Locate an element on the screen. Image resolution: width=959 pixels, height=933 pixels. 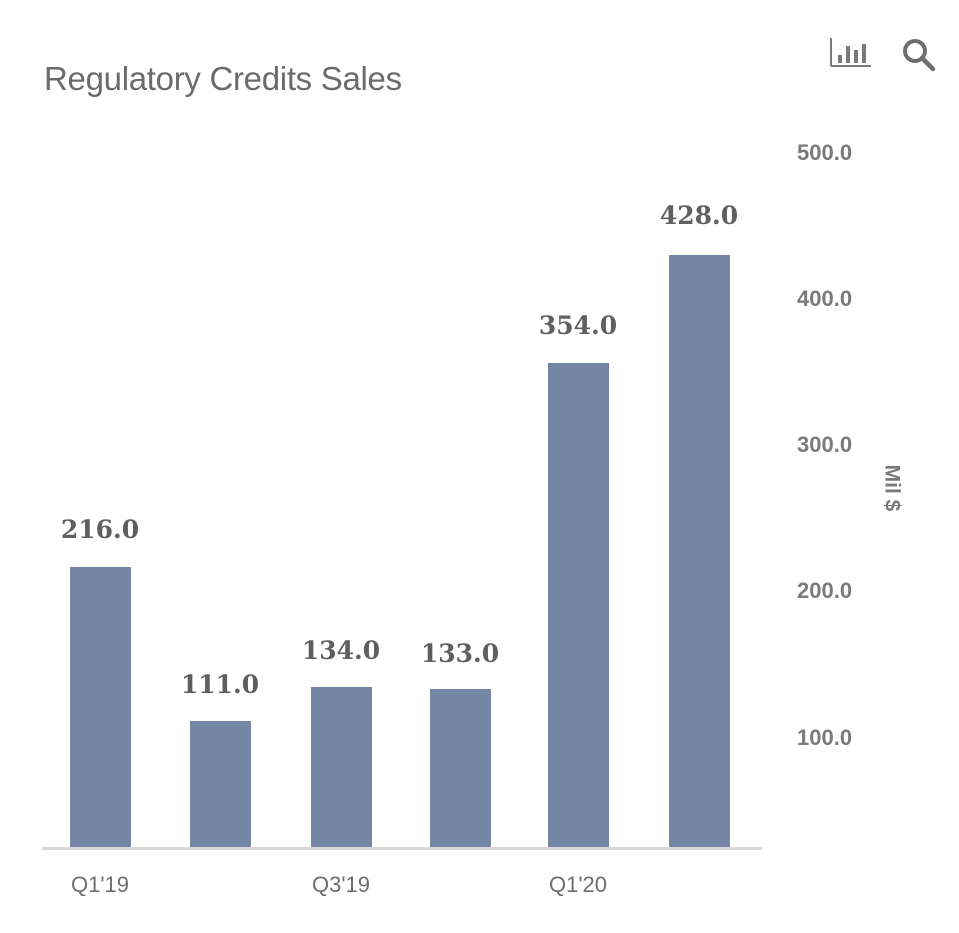
y-tick-label: 400.0 is located at coordinates (825, 298).